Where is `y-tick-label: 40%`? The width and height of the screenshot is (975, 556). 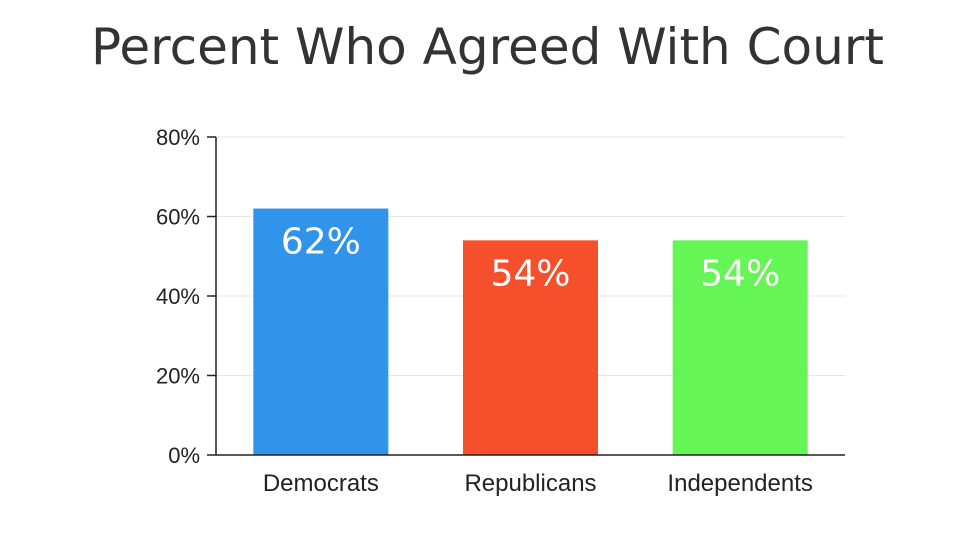 y-tick-label: 40% is located at coordinates (178, 296).